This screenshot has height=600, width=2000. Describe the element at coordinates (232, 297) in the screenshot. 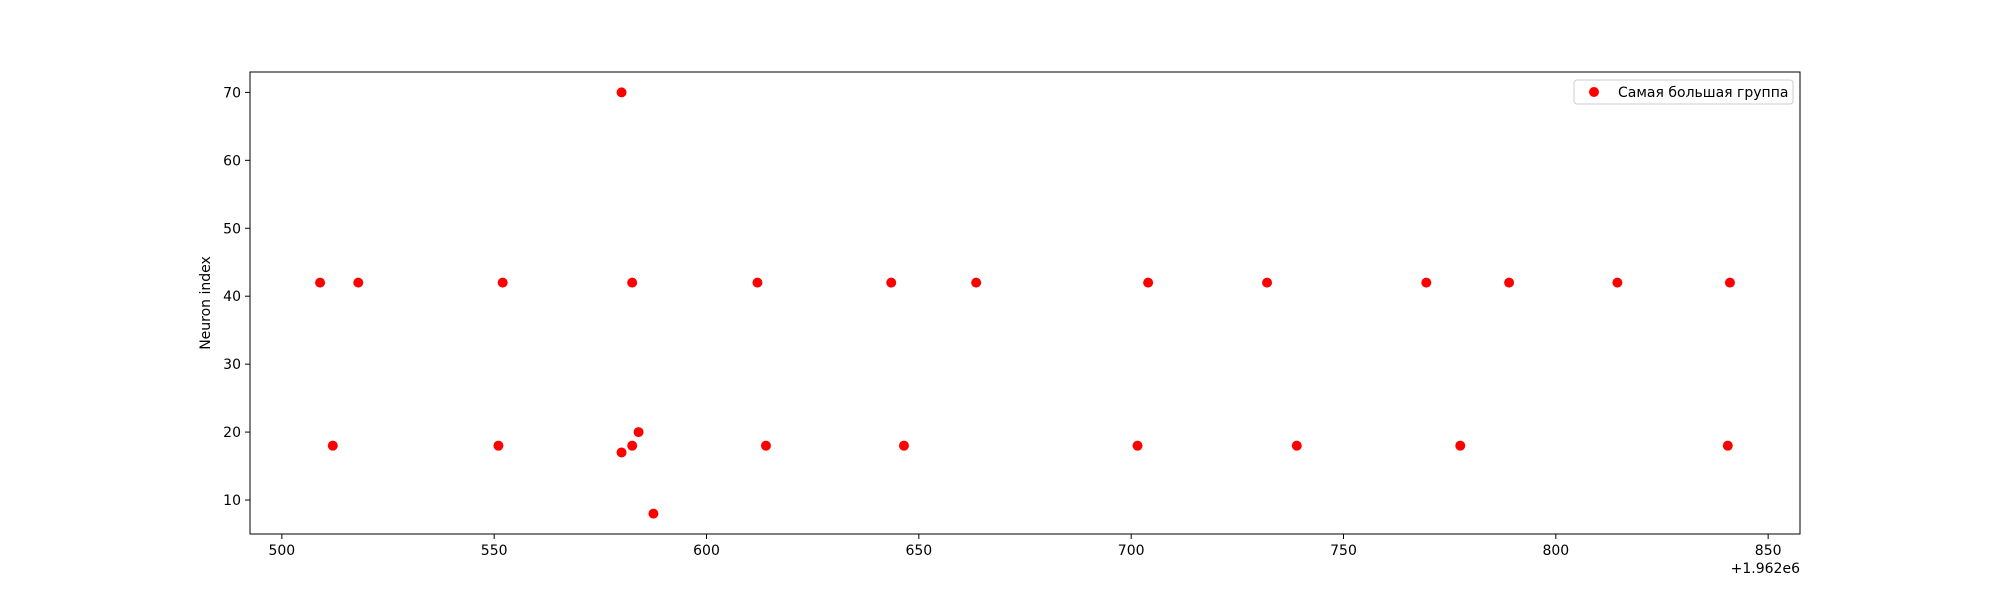

I see `y-tick-label: 40` at that location.